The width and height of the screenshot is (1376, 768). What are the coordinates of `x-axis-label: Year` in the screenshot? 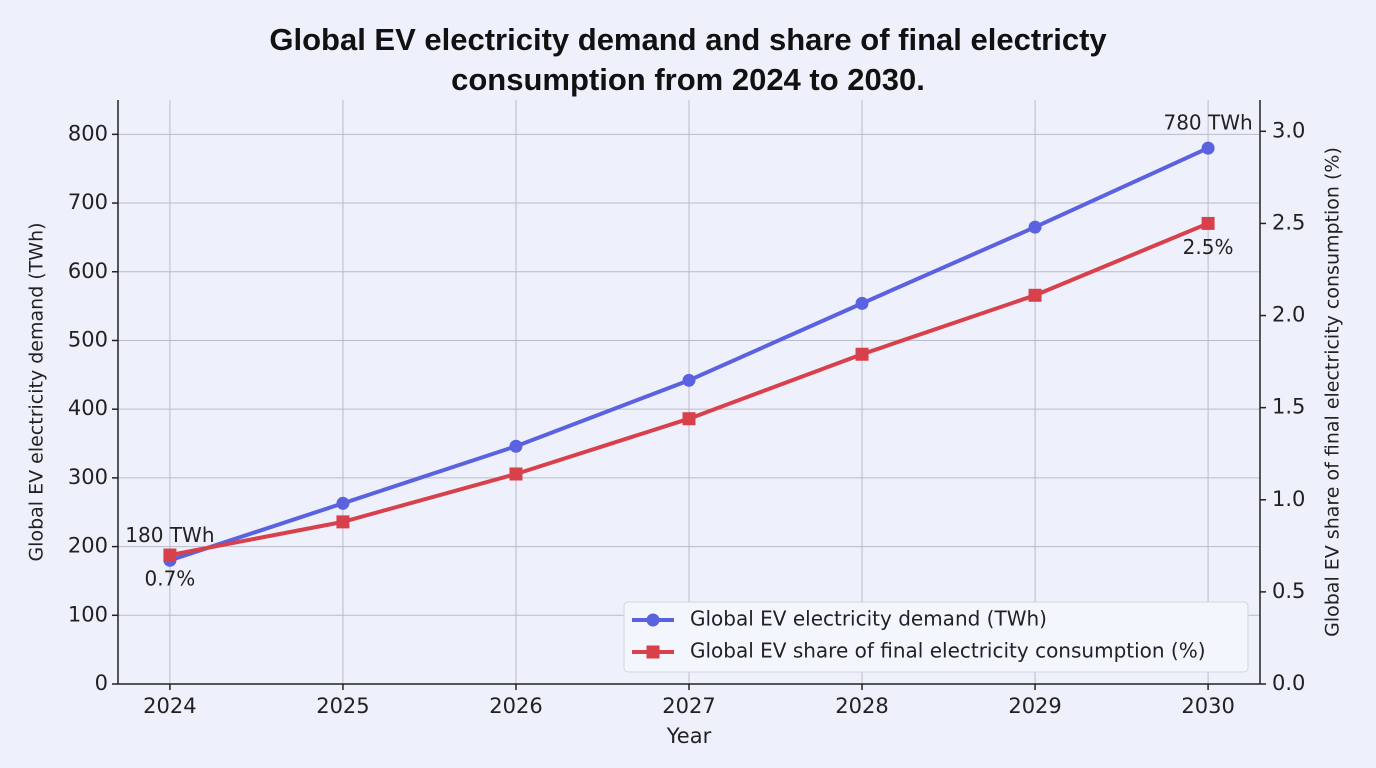 It's located at (689, 736).